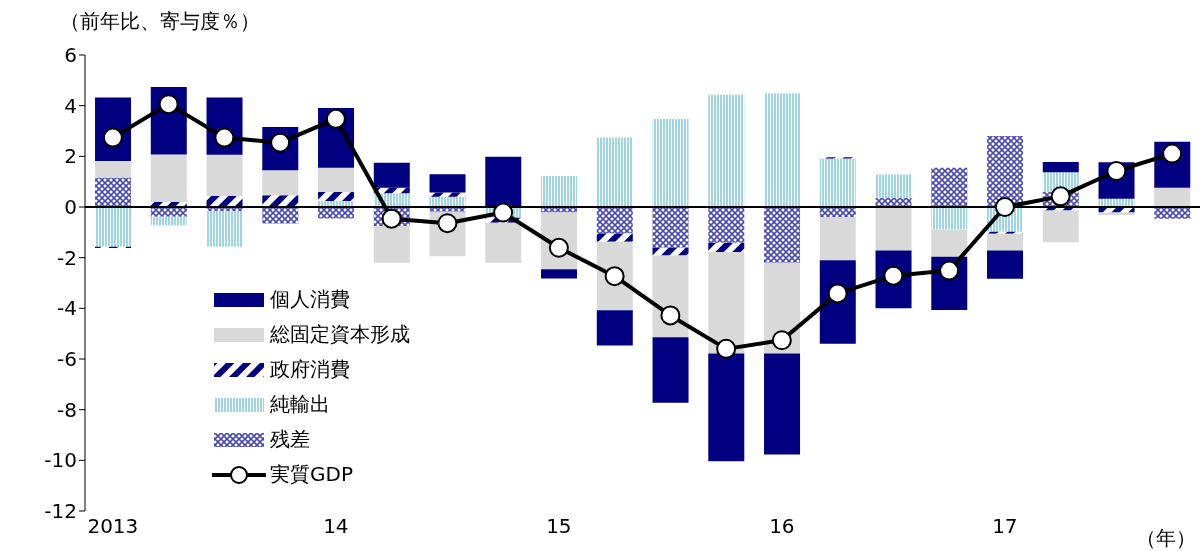 The image size is (1200, 551). What do you see at coordinates (311, 474) in the screenshot?
I see `legend-label: 実質GDP` at bounding box center [311, 474].